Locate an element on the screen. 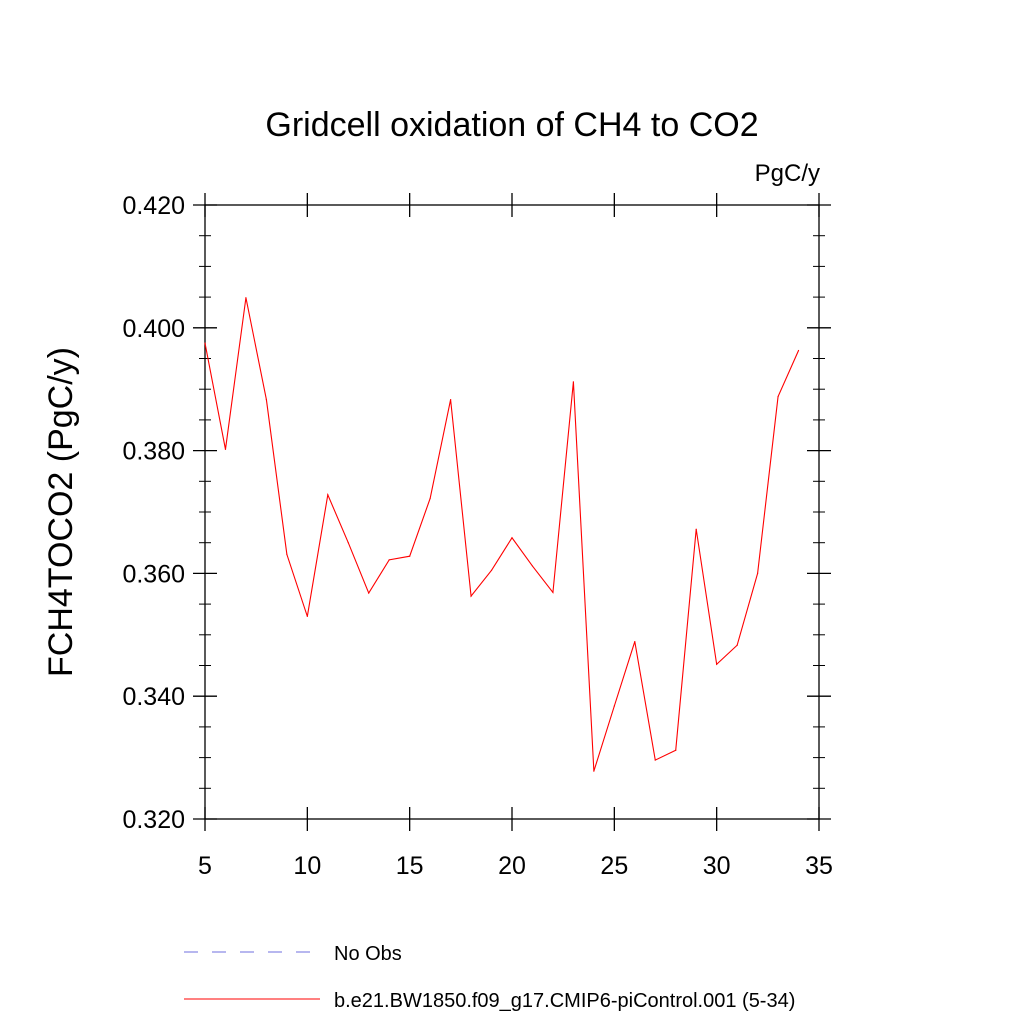 This screenshot has height=1024, width=1024. chart-title: Gridcell oxidation of CH4 to CO2 is located at coordinates (511, 125).